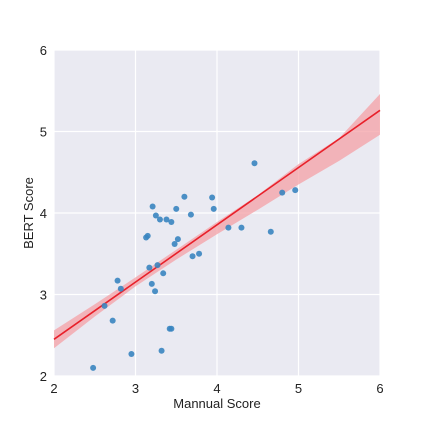  I want to click on x-tick-label: 3, so click(135, 388).